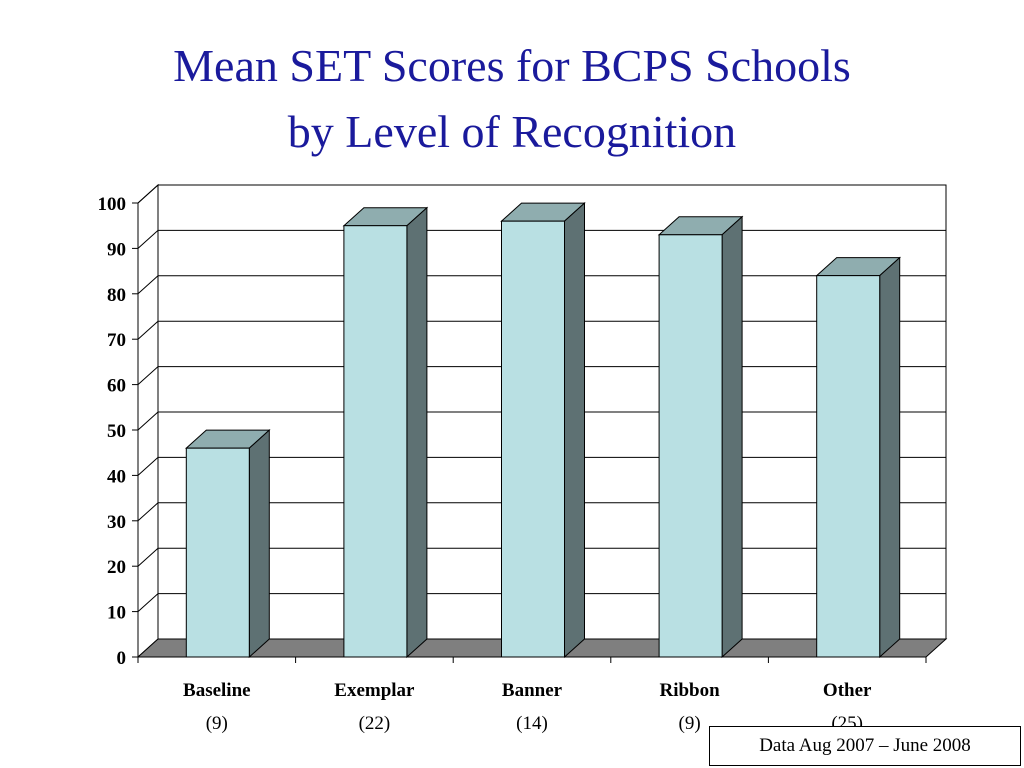  Describe the element at coordinates (122, 658) in the screenshot. I see `y-tick-label: 0` at that location.